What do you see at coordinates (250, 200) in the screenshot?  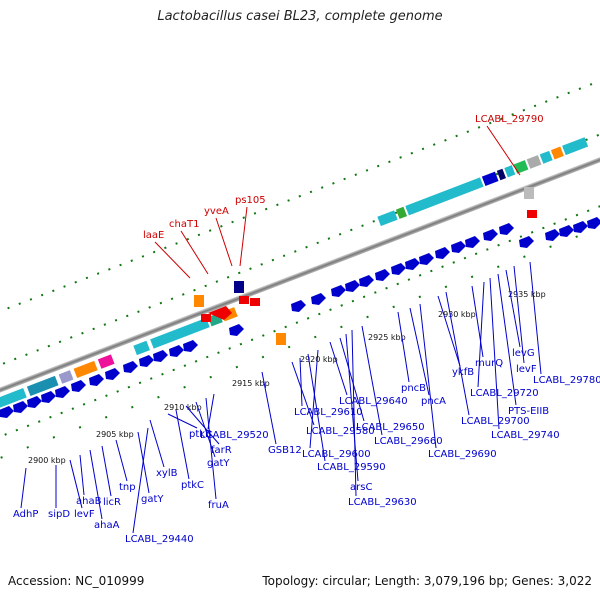 I see `gene-label-red: ps105` at bounding box center [250, 200].